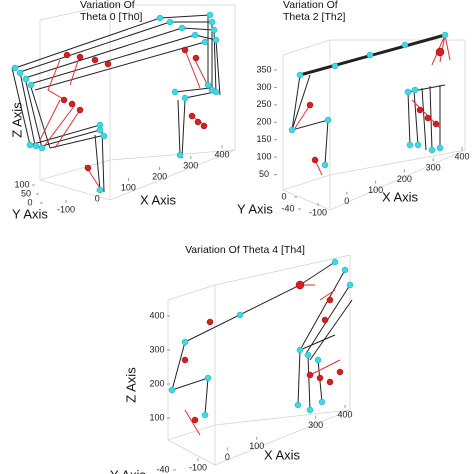 The width and height of the screenshot is (474, 474). Describe the element at coordinates (314, 17) in the screenshot. I see `panel-title: Theta 2 [Th2]` at that location.